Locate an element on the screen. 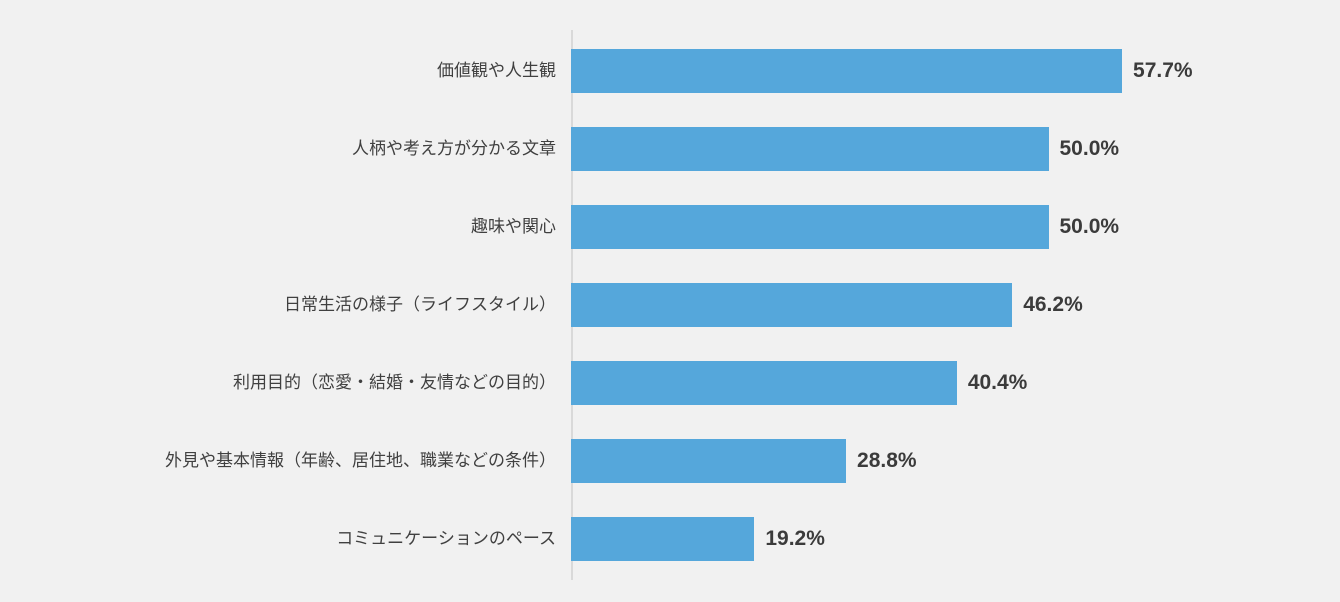 The width and height of the screenshot is (1340, 602). chart-row: 日常生活の様子（ライフスタイル） 46.2% is located at coordinates (670, 305).